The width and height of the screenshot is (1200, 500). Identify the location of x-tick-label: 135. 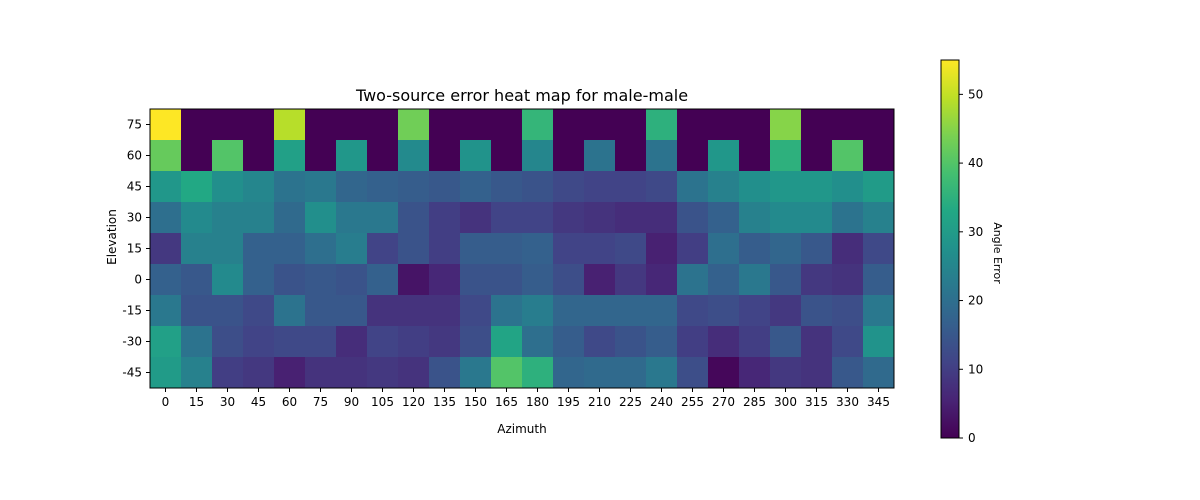
(444, 402).